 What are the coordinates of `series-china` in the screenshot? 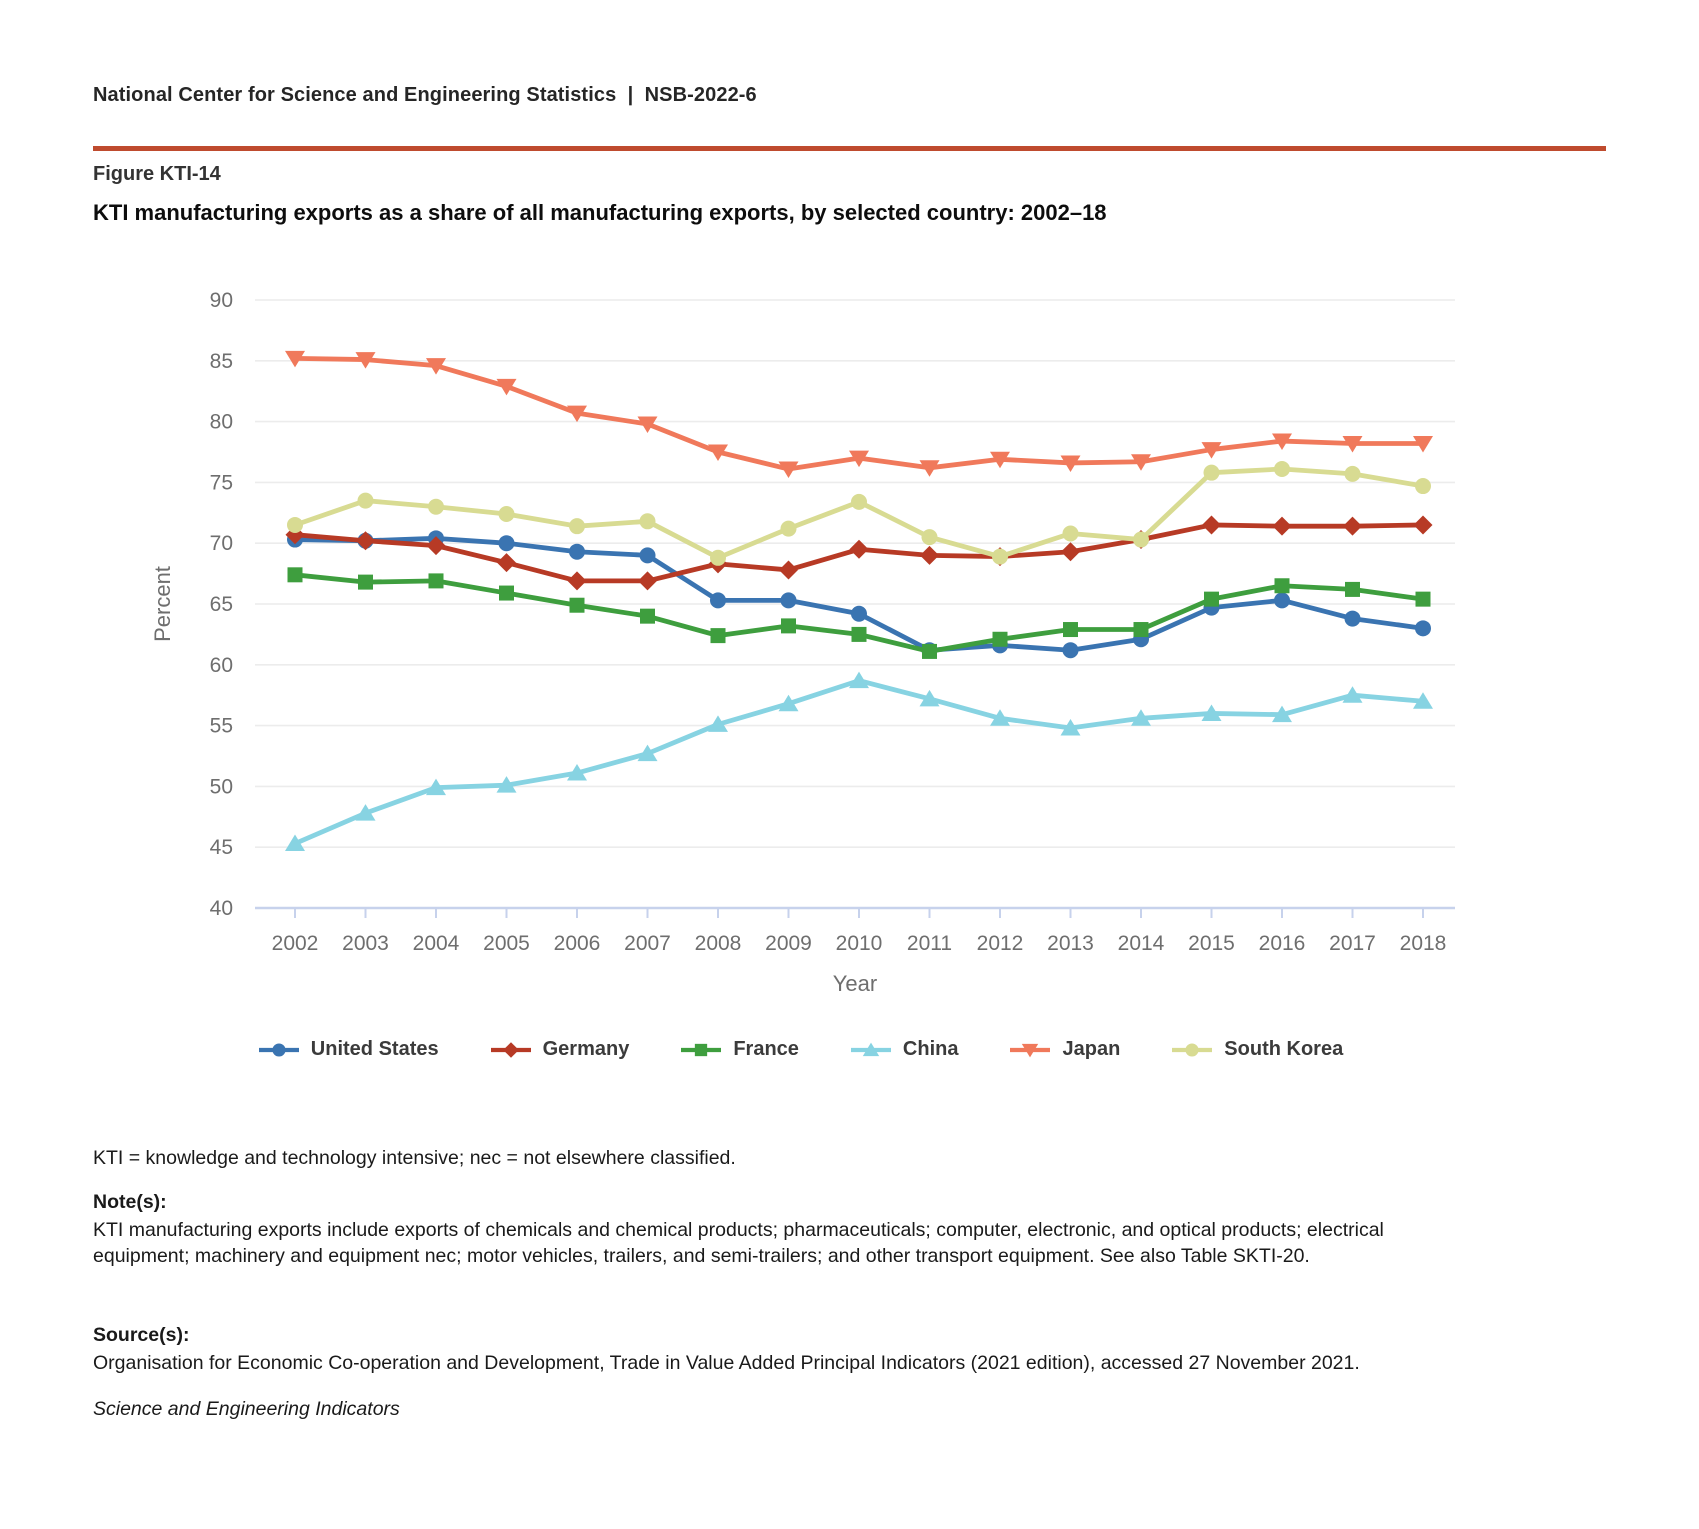 It's located at (859, 762).